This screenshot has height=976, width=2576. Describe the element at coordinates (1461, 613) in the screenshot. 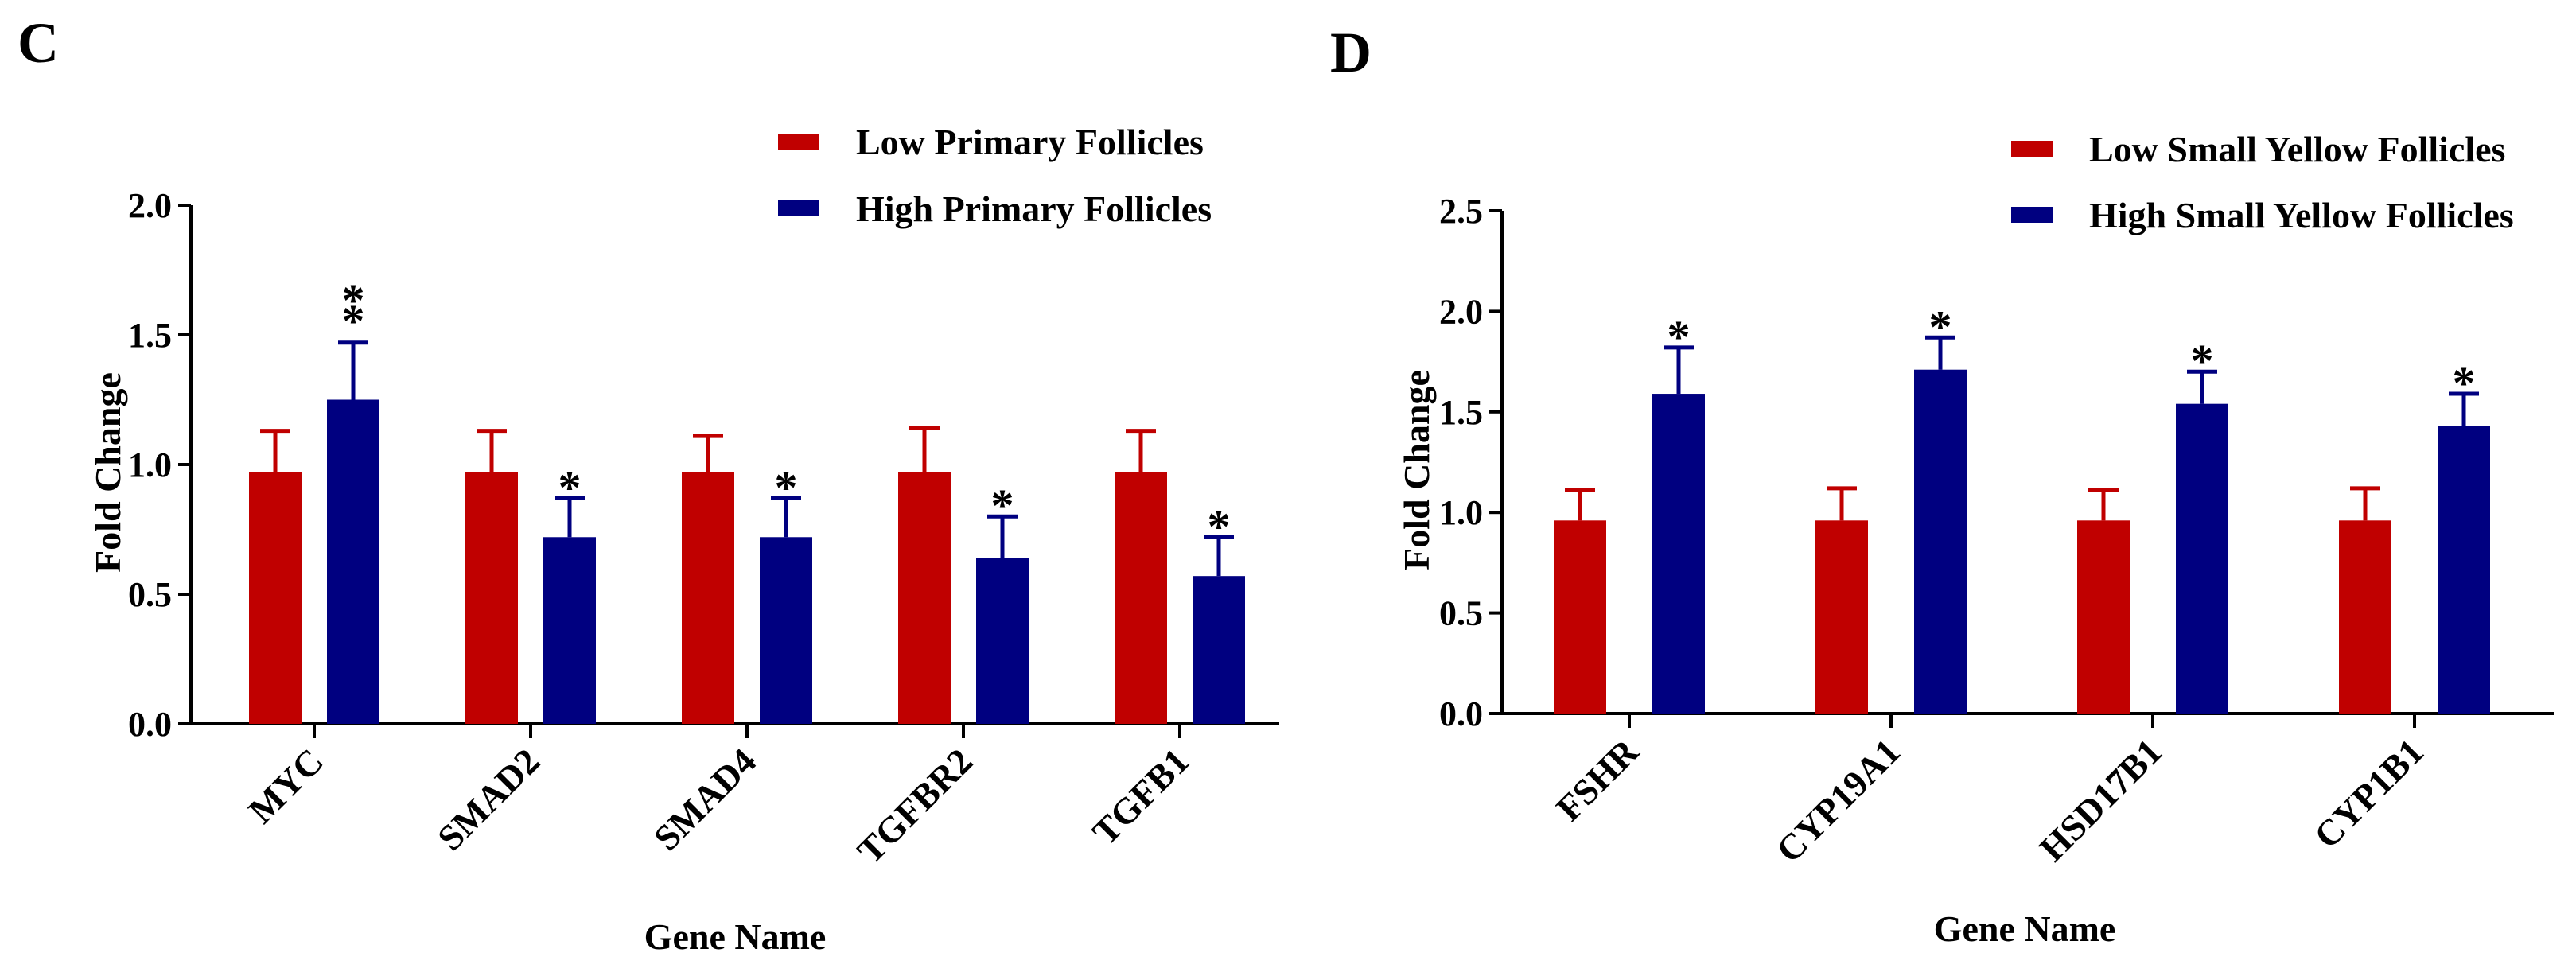

I see `panel-d-y-tick-label: 0.5` at that location.